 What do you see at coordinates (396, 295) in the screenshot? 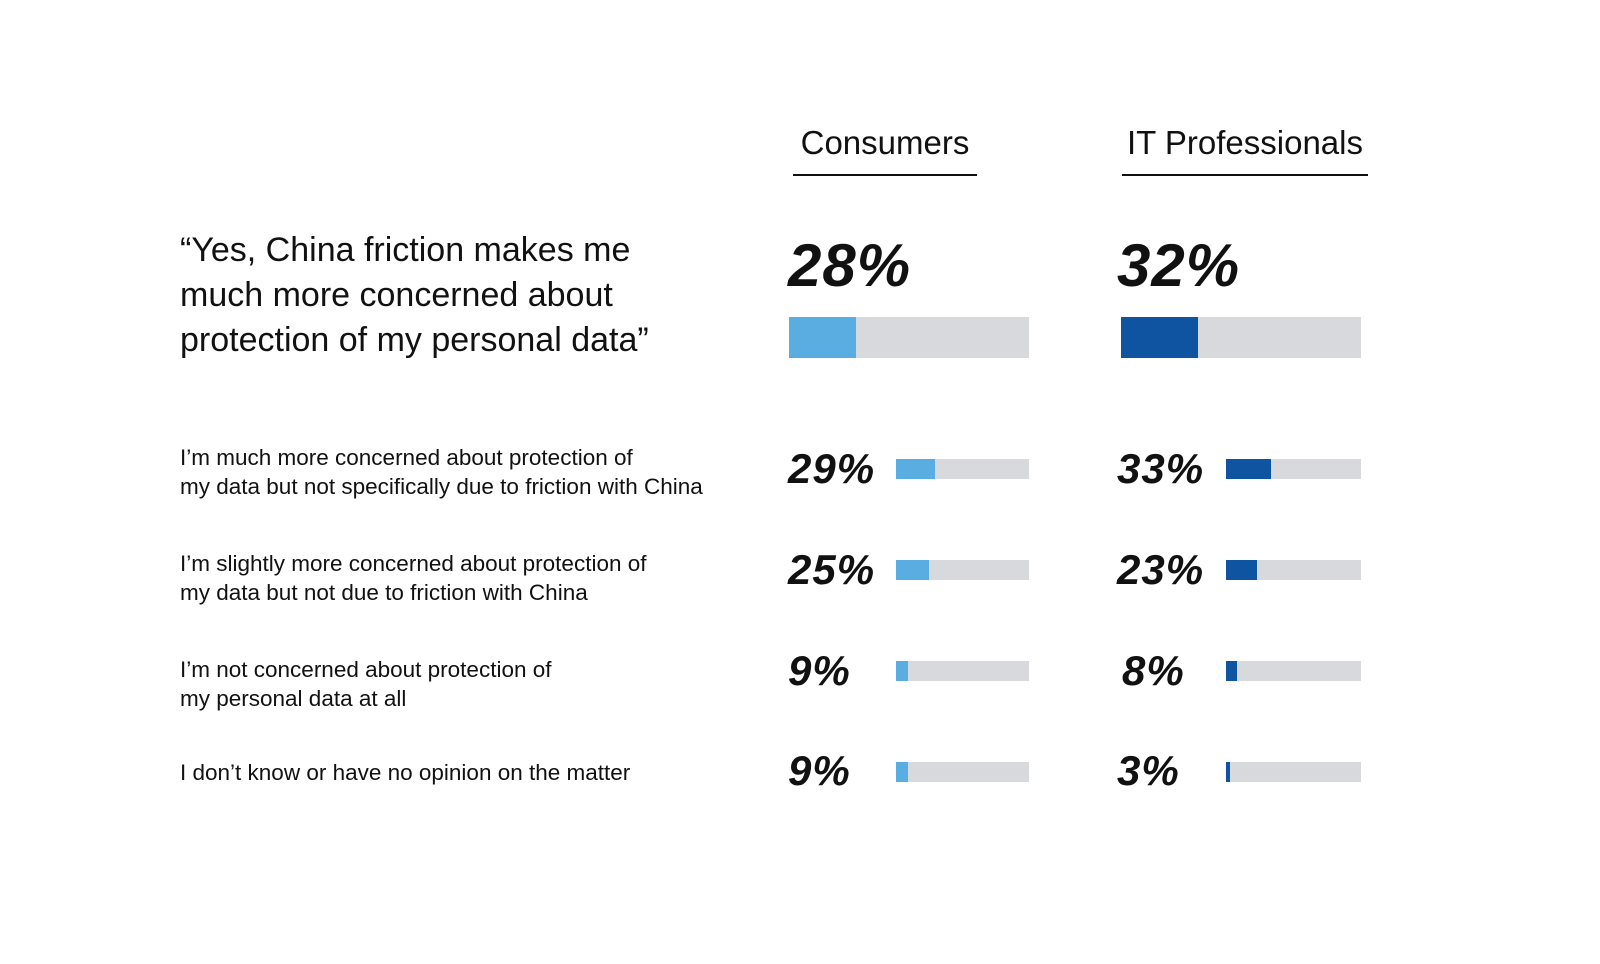
I see `row-label-line: much more concerned about` at bounding box center [396, 295].